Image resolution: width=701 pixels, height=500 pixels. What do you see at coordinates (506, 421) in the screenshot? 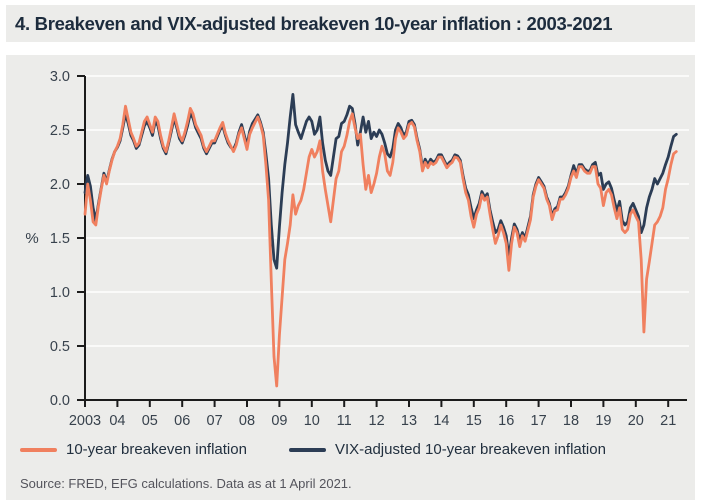
I see `x-tick-label: 16` at bounding box center [506, 421].